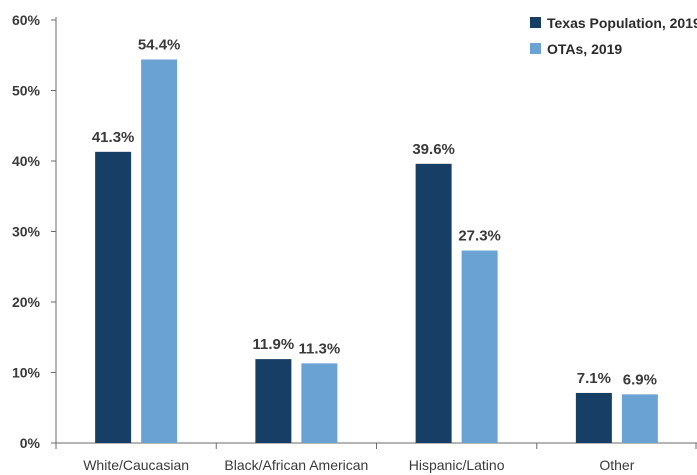 Image resolution: width=697 pixels, height=475 pixels. Describe the element at coordinates (26, 373) in the screenshot. I see `y-tick-label: 10%` at that location.